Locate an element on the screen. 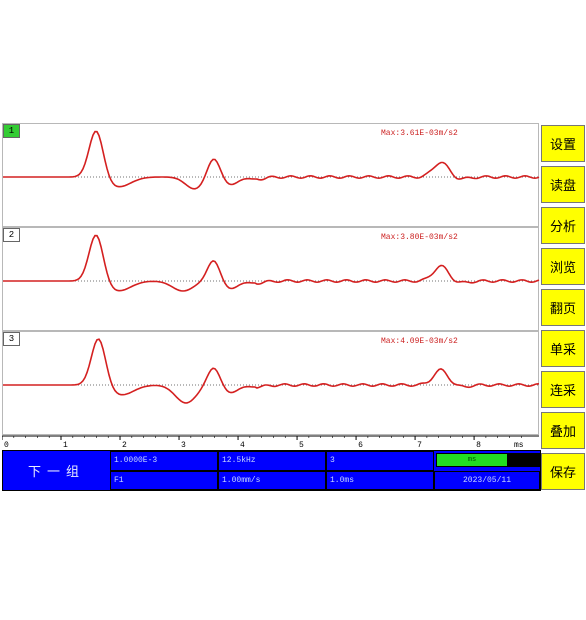 The width and height of the screenshot is (586, 620). channel-id-2: 2 is located at coordinates (11, 235).